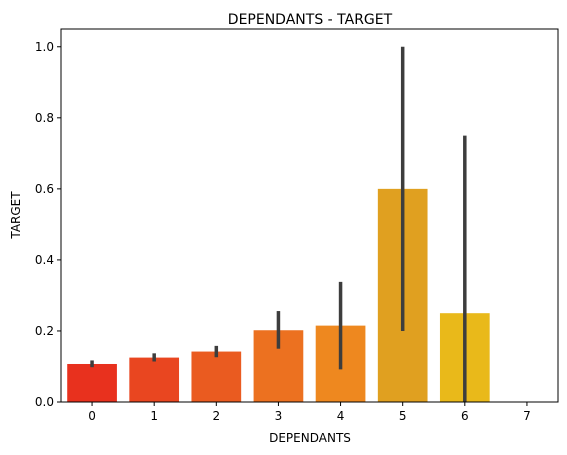  What do you see at coordinates (44, 189) in the screenshot?
I see `y-tick-label-3: 0.6` at bounding box center [44, 189].